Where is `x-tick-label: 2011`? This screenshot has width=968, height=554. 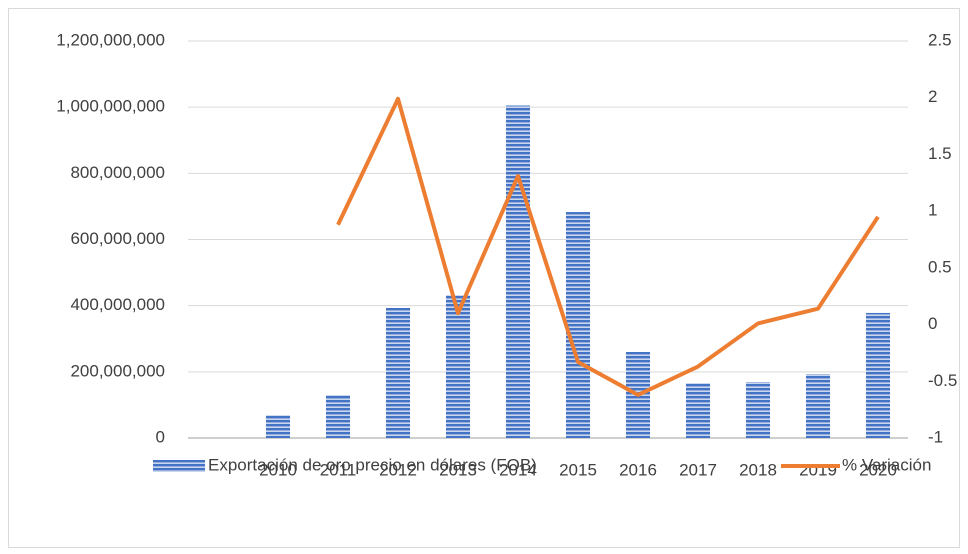 x-tick-label: 2011 is located at coordinates (338, 469).